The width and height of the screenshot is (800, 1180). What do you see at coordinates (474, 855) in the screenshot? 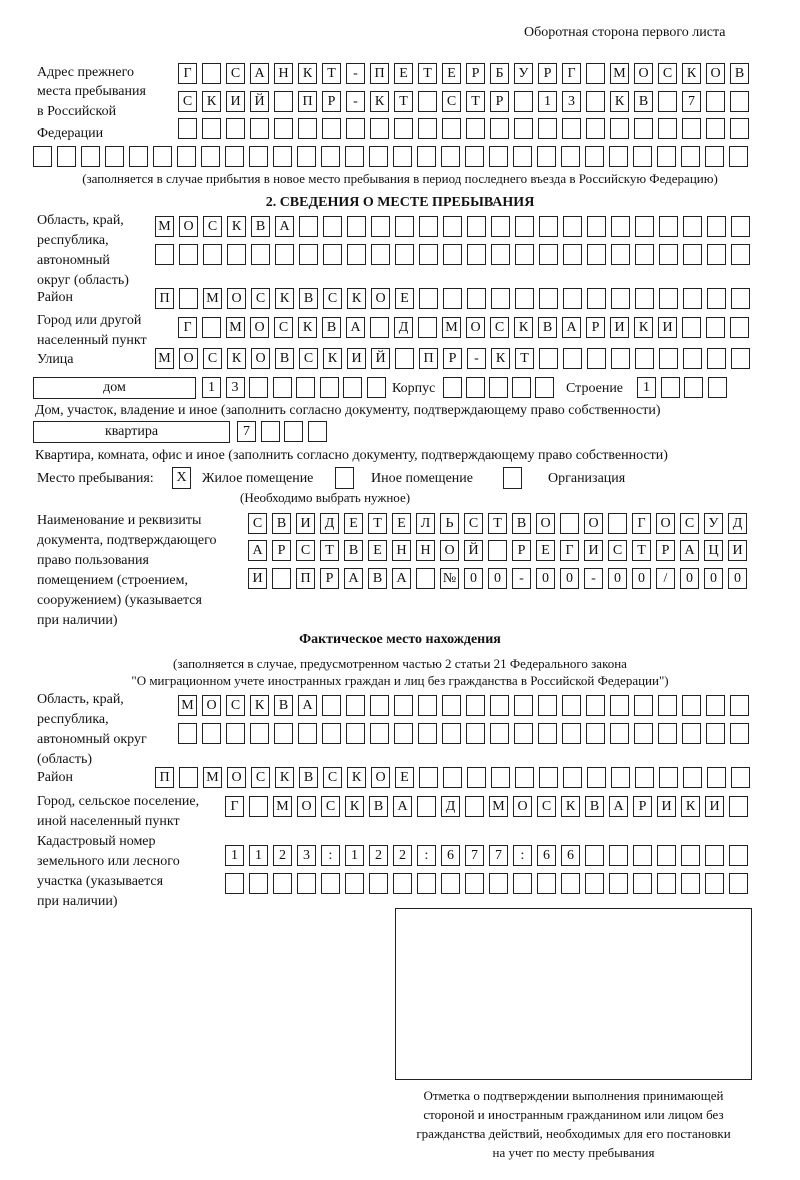
I see `cadastral-row-cell: 7` at bounding box center [474, 855].